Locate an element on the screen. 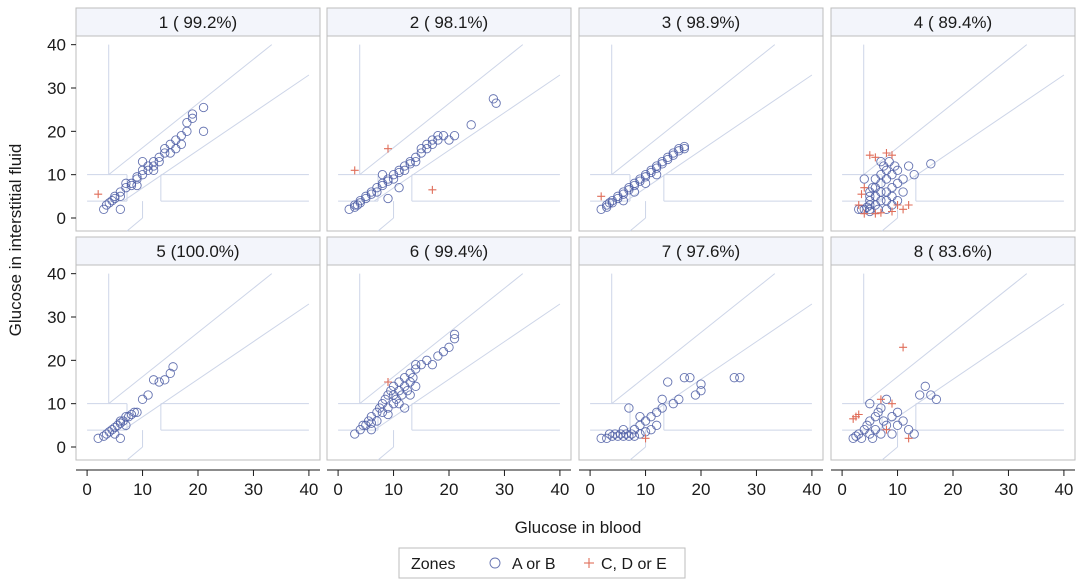  y-axis-row-2: 0 10 20 30 40 is located at coordinates (61, 361).